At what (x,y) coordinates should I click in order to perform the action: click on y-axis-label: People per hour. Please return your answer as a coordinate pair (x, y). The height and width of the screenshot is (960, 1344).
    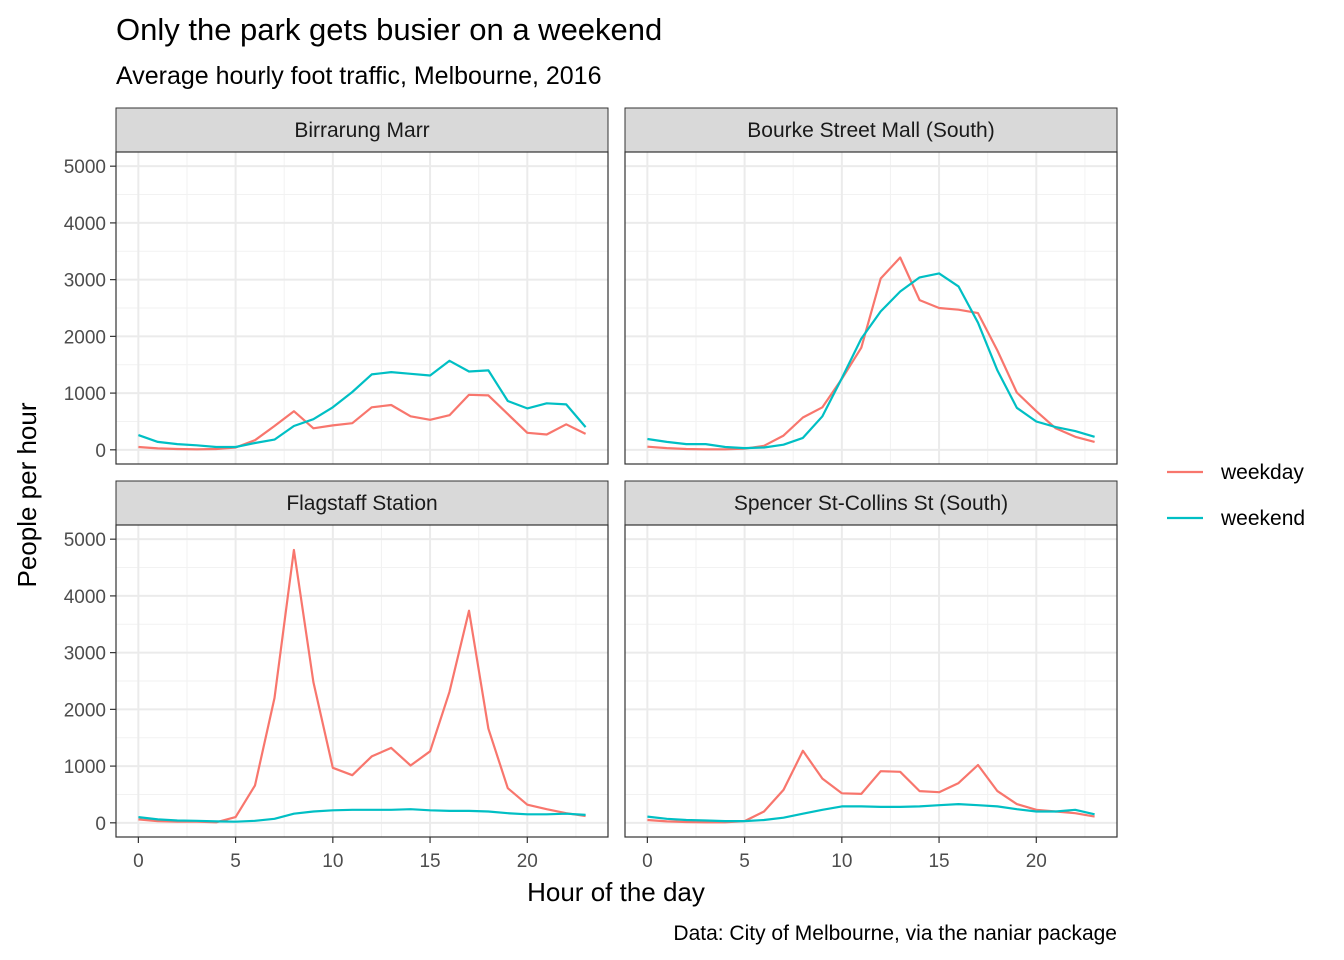
    Looking at the image, I should click on (27, 494).